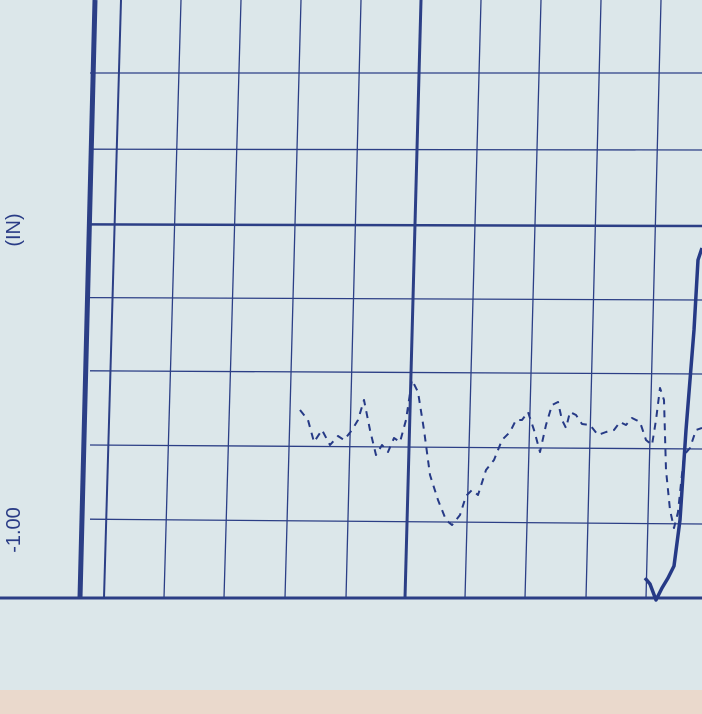  What do you see at coordinates (672, 424) in the screenshot?
I see `solid-trace-series` at bounding box center [672, 424].